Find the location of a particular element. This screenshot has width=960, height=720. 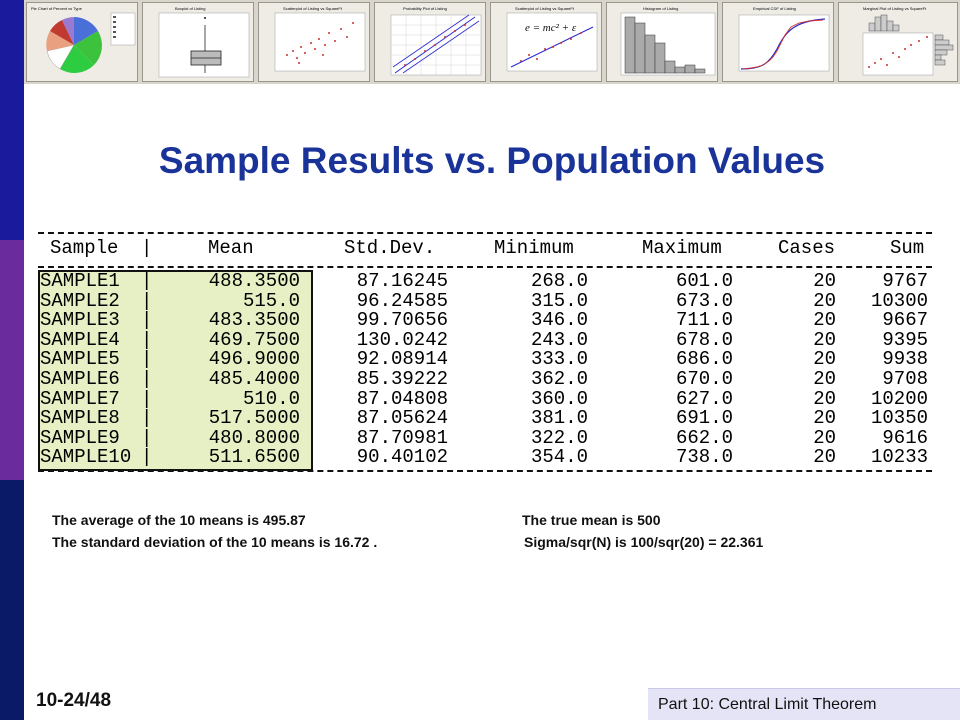

sigma-note: Sigma/sqr(N) is 100/sqr(20) = 22.361 is located at coordinates (644, 542).